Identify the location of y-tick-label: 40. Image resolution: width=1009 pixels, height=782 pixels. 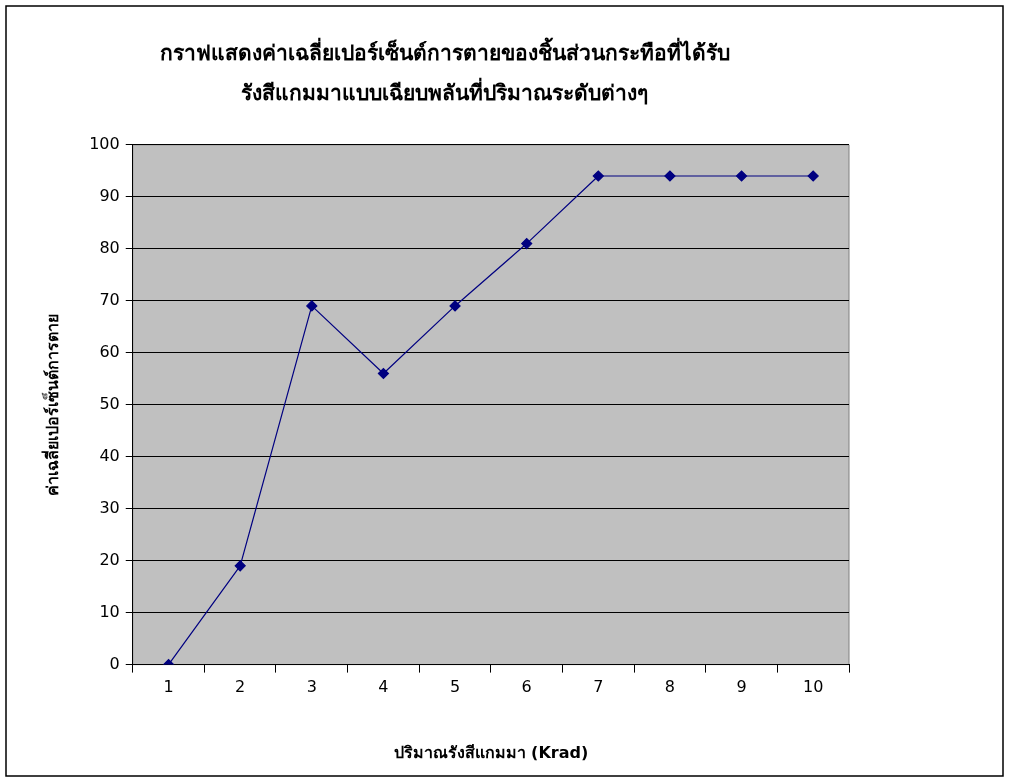
(109, 455).